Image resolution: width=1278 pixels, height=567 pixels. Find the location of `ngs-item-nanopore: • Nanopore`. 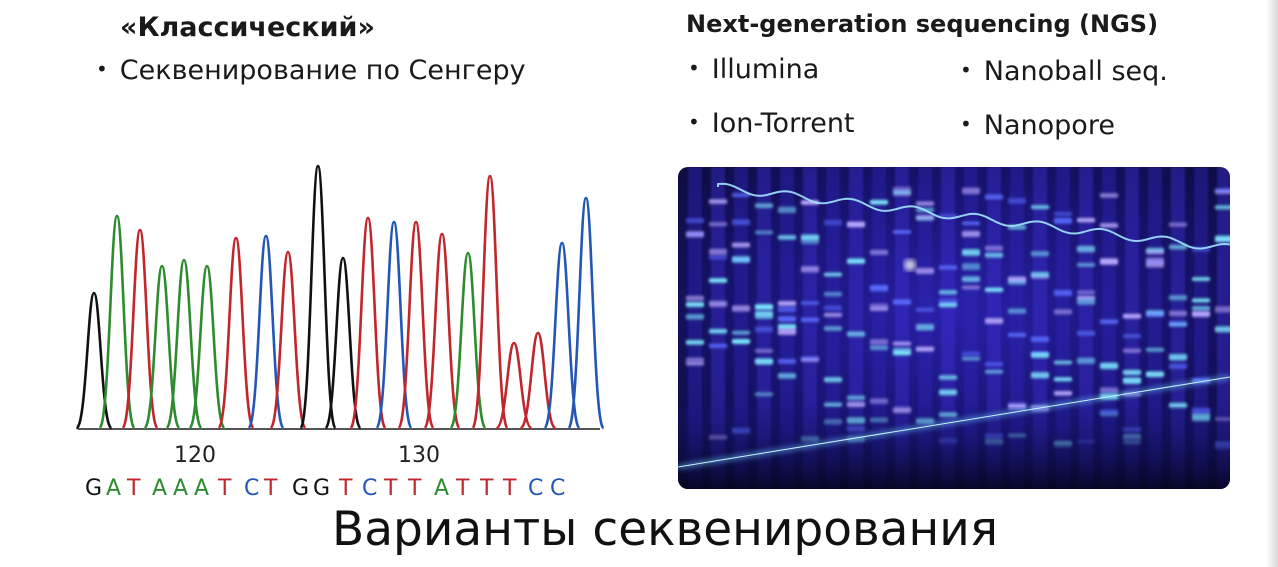

ngs-item-nanopore: • Nanopore is located at coordinates (1037, 125).